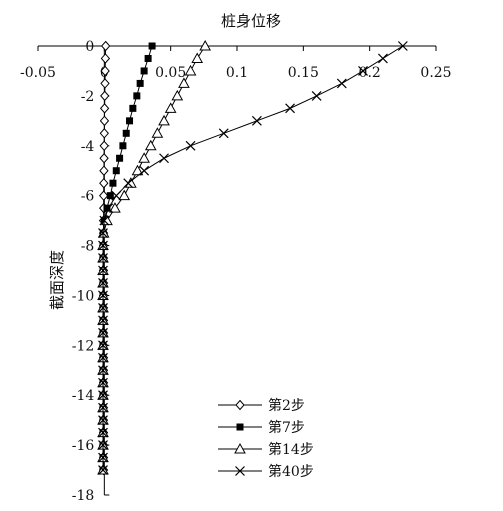  I want to click on legend-label: 第14步, so click(291, 449).